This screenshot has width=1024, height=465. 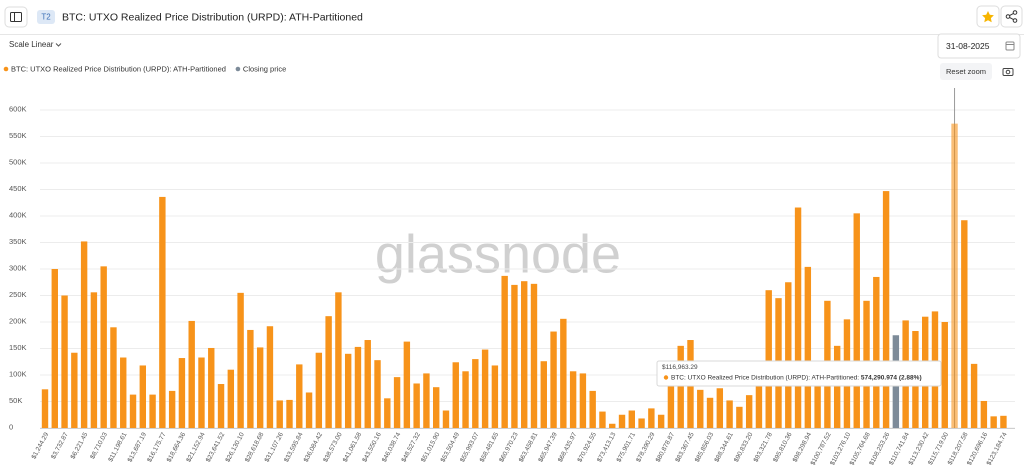 I want to click on scale-dropdown: Scale Linear, so click(x=35, y=44).